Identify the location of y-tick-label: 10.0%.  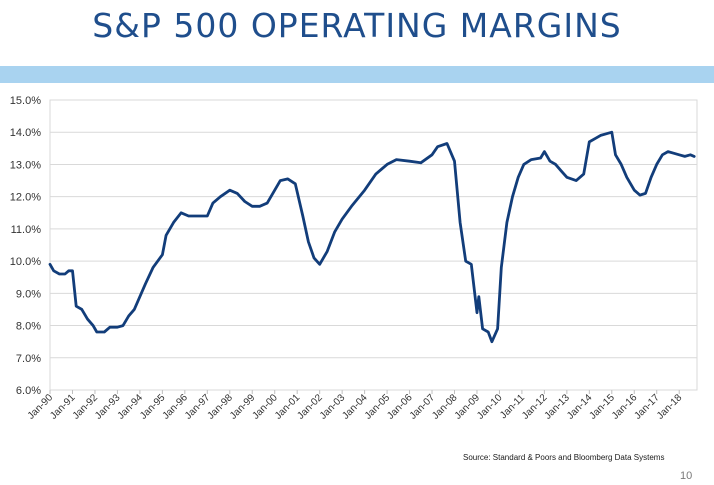
(25, 262).